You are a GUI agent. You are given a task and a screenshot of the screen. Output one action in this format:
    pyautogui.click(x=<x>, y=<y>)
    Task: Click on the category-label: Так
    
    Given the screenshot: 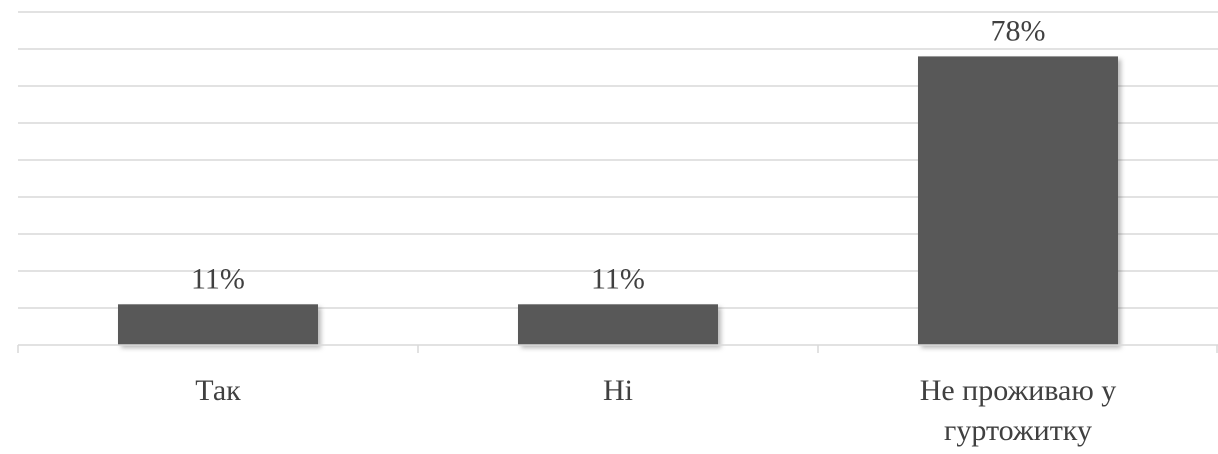 What is the action you would take?
    pyautogui.click(x=218, y=390)
    